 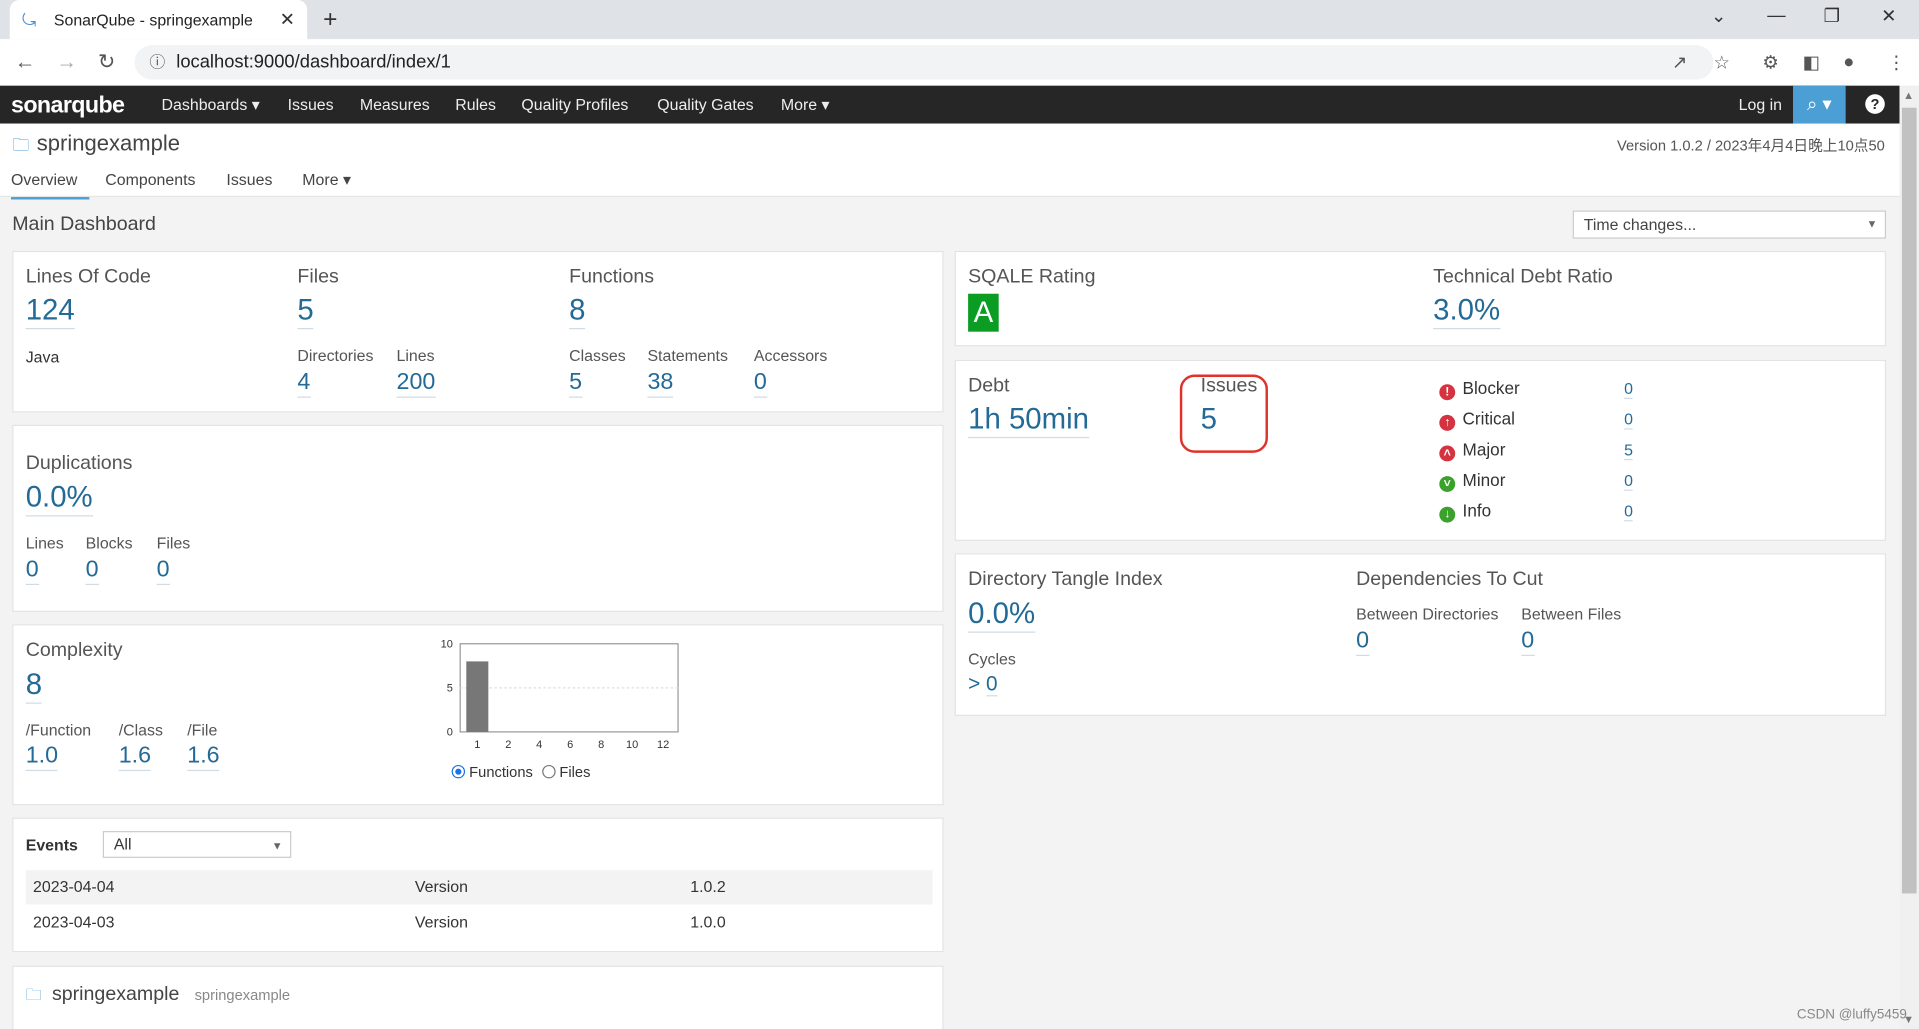 I want to click on statements-value: 38, so click(x=660, y=384).